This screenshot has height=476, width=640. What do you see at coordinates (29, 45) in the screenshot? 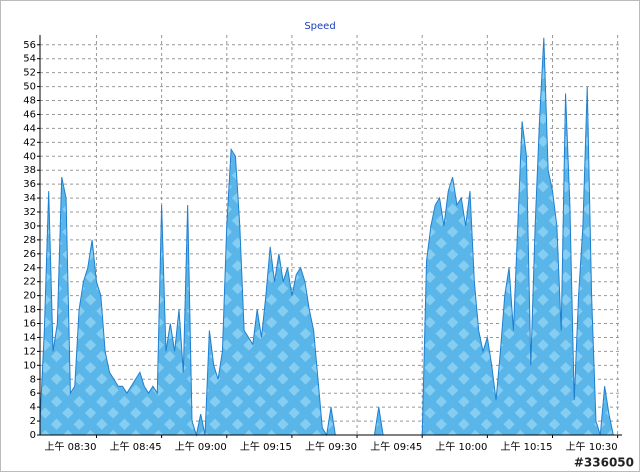
I see `y-tick-label: 56` at bounding box center [29, 45].